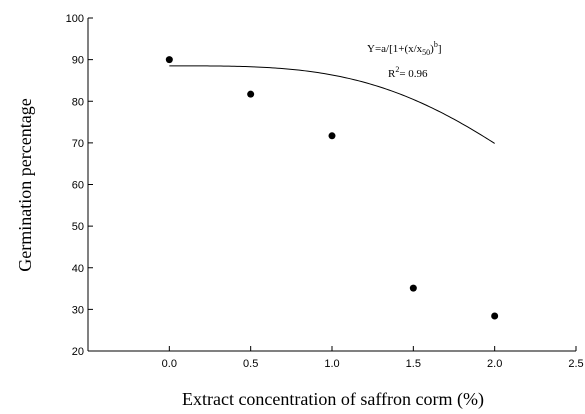 This screenshot has width=585, height=414. I want to click on x-tick-label: 1.5, so click(413, 364).